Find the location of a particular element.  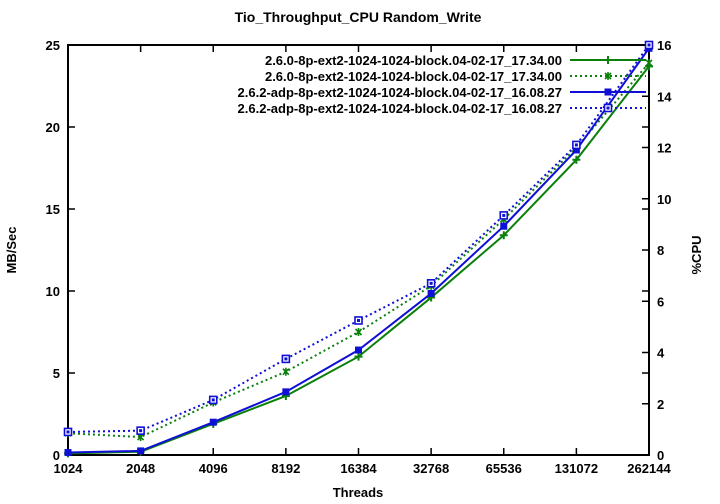

y-right-tick-label: 16 is located at coordinates (664, 45).